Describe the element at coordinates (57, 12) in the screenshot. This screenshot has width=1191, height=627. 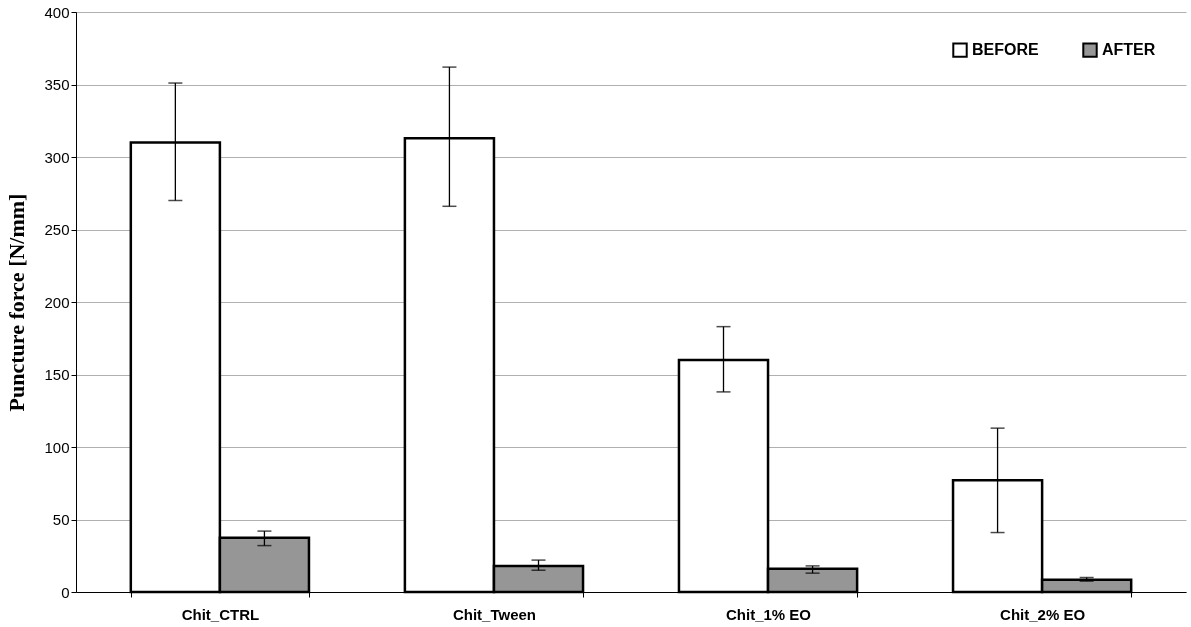
I see `y-tick-label: 400` at that location.